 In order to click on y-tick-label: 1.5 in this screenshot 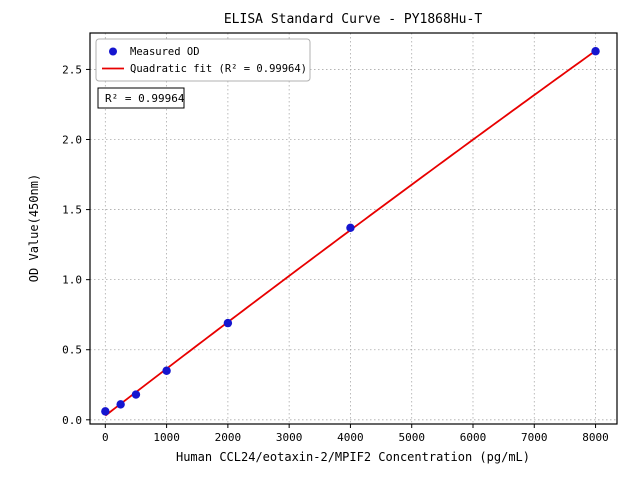, I will do `click(72, 210)`.